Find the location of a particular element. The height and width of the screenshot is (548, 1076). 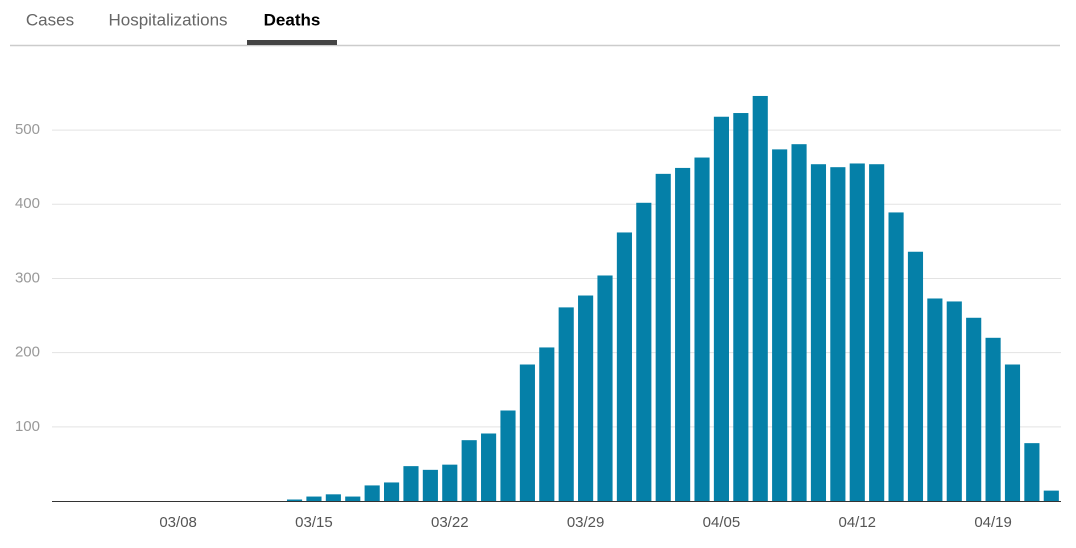

y-tick-label: 300 is located at coordinates (27, 277).